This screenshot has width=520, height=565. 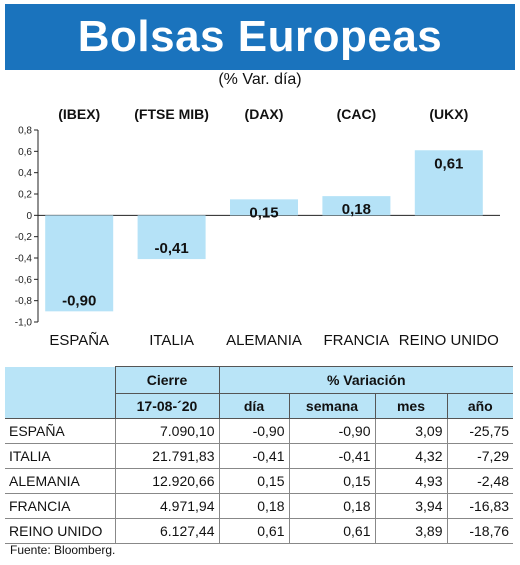 What do you see at coordinates (167, 531) in the screenshot?
I see `cierre-cell: 6.127,44` at bounding box center [167, 531].